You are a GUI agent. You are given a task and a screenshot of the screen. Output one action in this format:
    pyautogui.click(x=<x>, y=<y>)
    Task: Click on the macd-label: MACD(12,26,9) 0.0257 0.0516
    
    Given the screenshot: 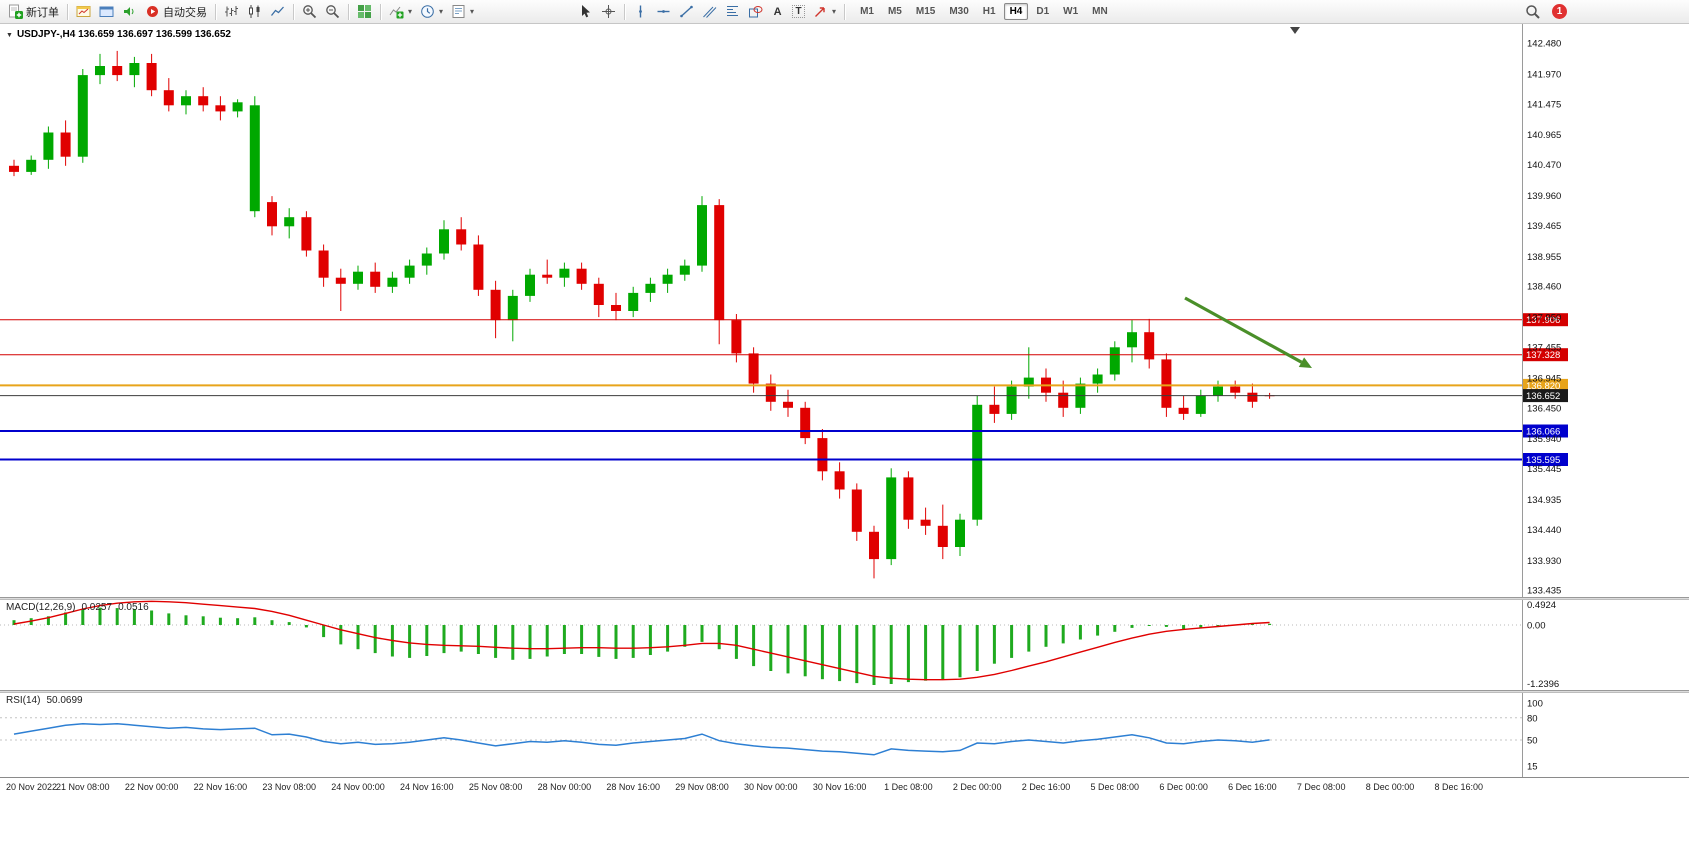 What is the action you would take?
    pyautogui.click(x=77, y=607)
    